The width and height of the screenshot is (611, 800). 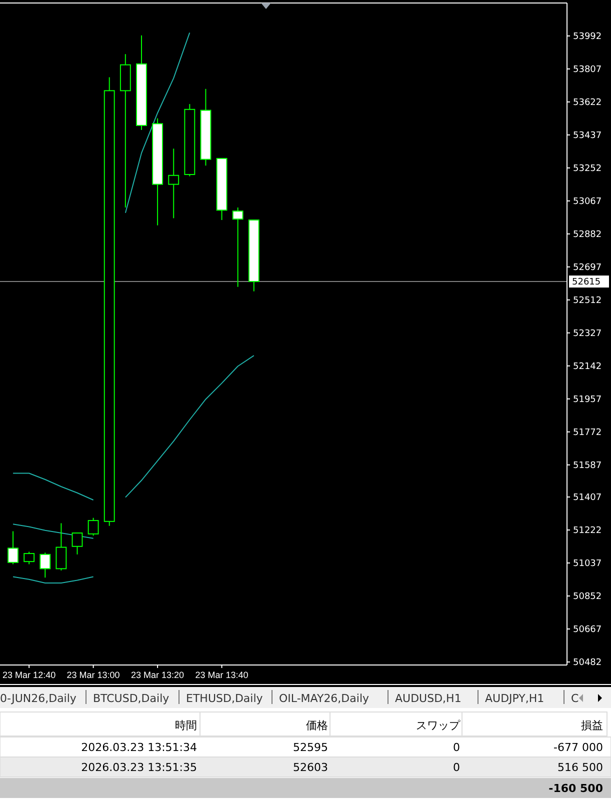 What do you see at coordinates (53, 580) in the screenshot?
I see `line-series` at bounding box center [53, 580].